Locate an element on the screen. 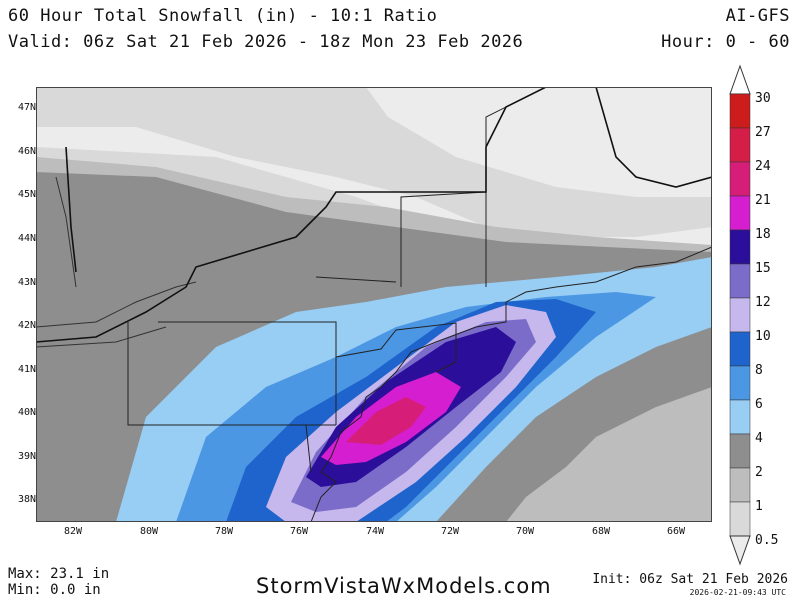 Image resolution: width=800 pixels, height=600 pixels. model-name: AI-GFS is located at coordinates (757, 16).